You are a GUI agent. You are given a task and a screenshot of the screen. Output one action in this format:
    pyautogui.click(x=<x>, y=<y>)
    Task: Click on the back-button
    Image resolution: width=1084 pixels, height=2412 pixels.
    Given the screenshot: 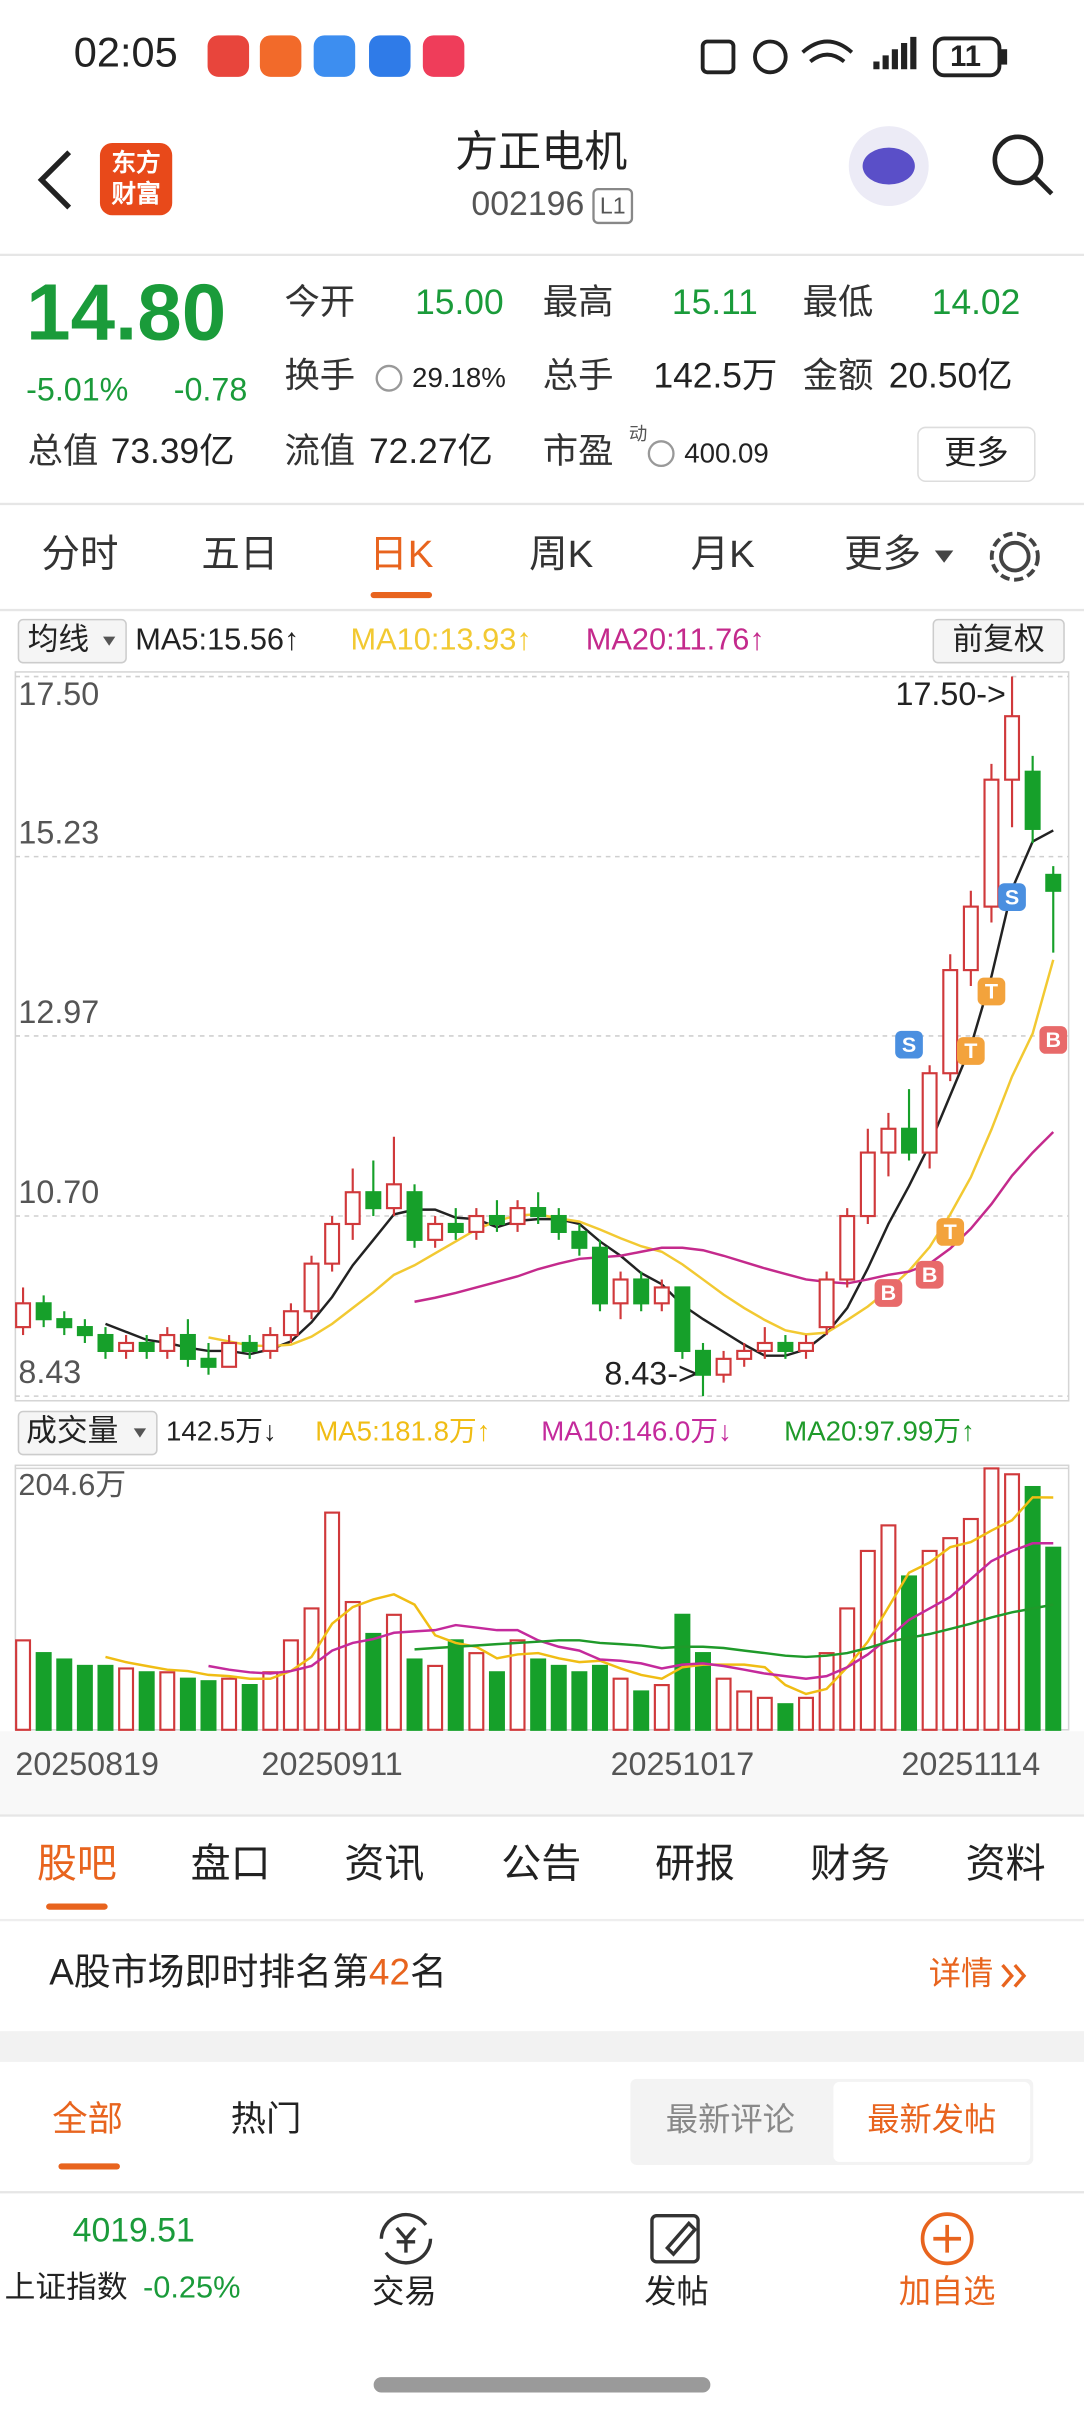 What is the action you would take?
    pyautogui.click(x=54, y=180)
    